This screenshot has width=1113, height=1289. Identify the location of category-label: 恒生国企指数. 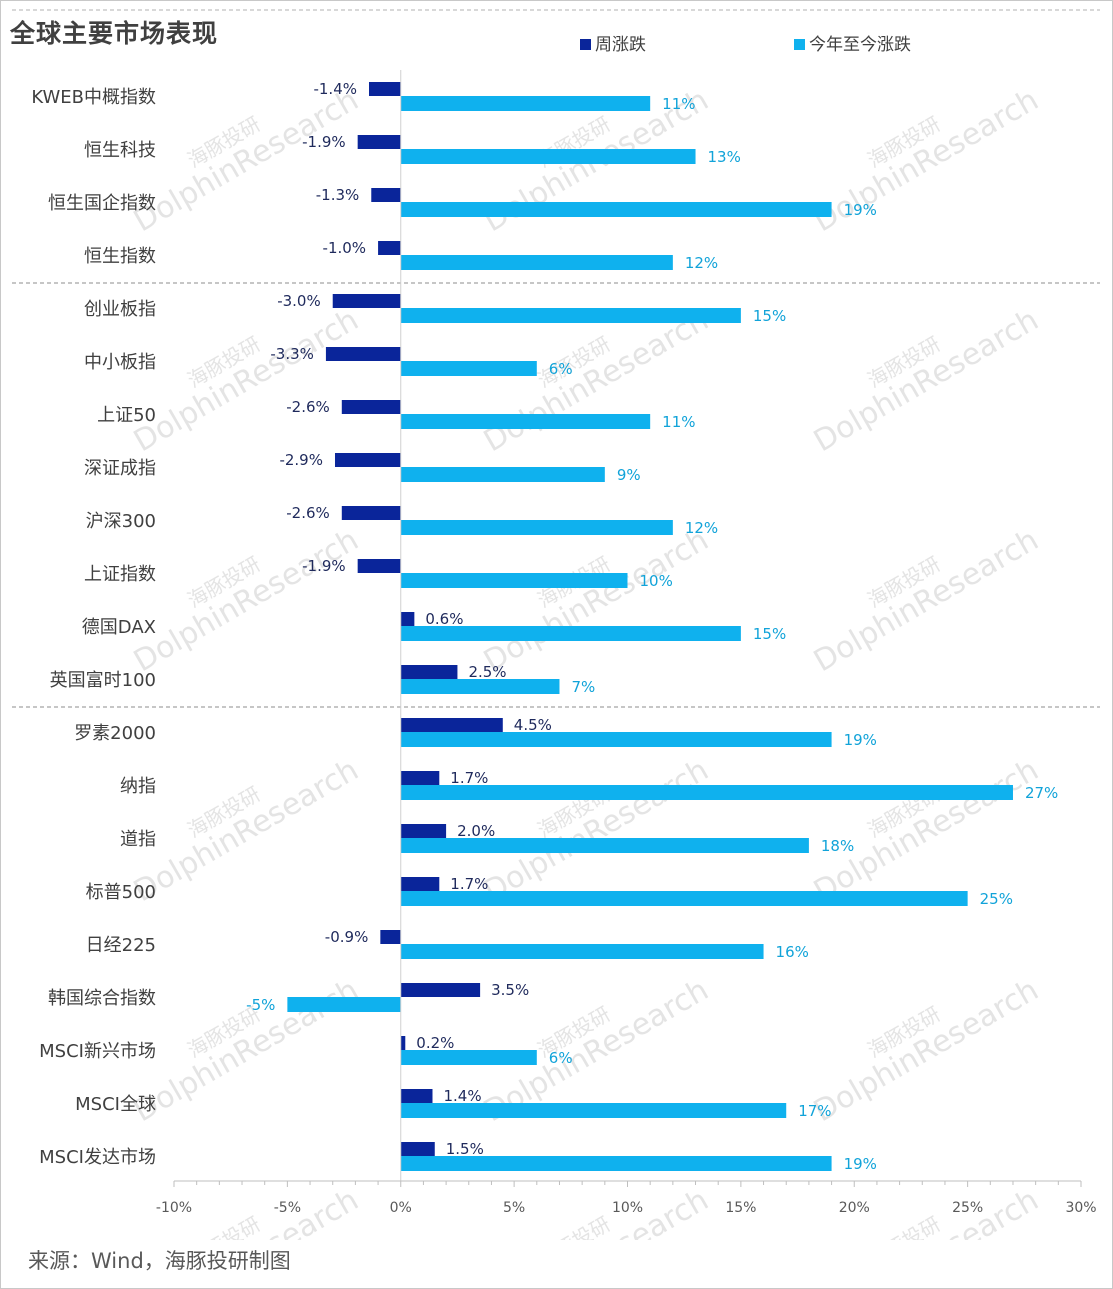
(102, 203).